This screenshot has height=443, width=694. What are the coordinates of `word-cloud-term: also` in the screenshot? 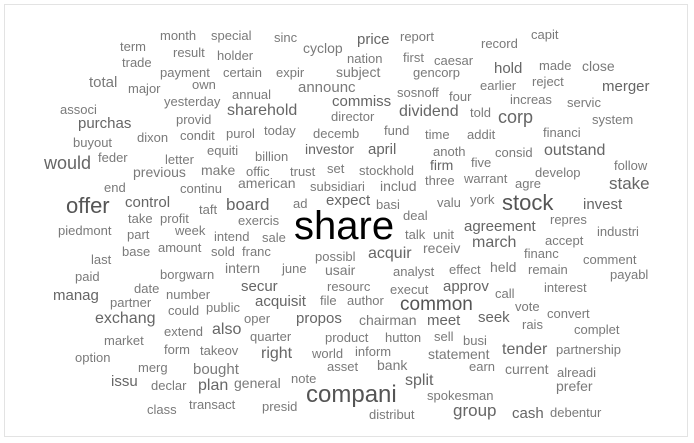 It's located at (227, 329).